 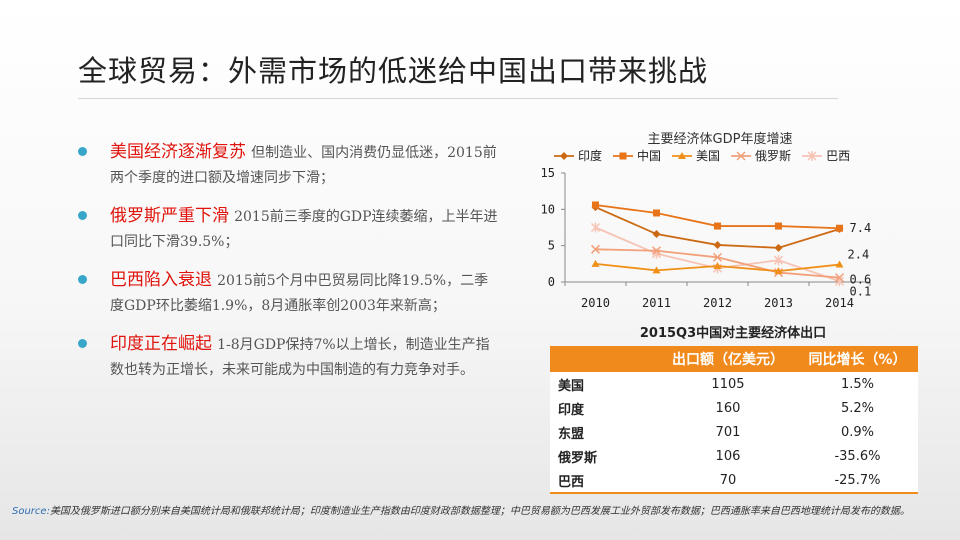 I want to click on table-cell-name: 印度, so click(x=604, y=408).